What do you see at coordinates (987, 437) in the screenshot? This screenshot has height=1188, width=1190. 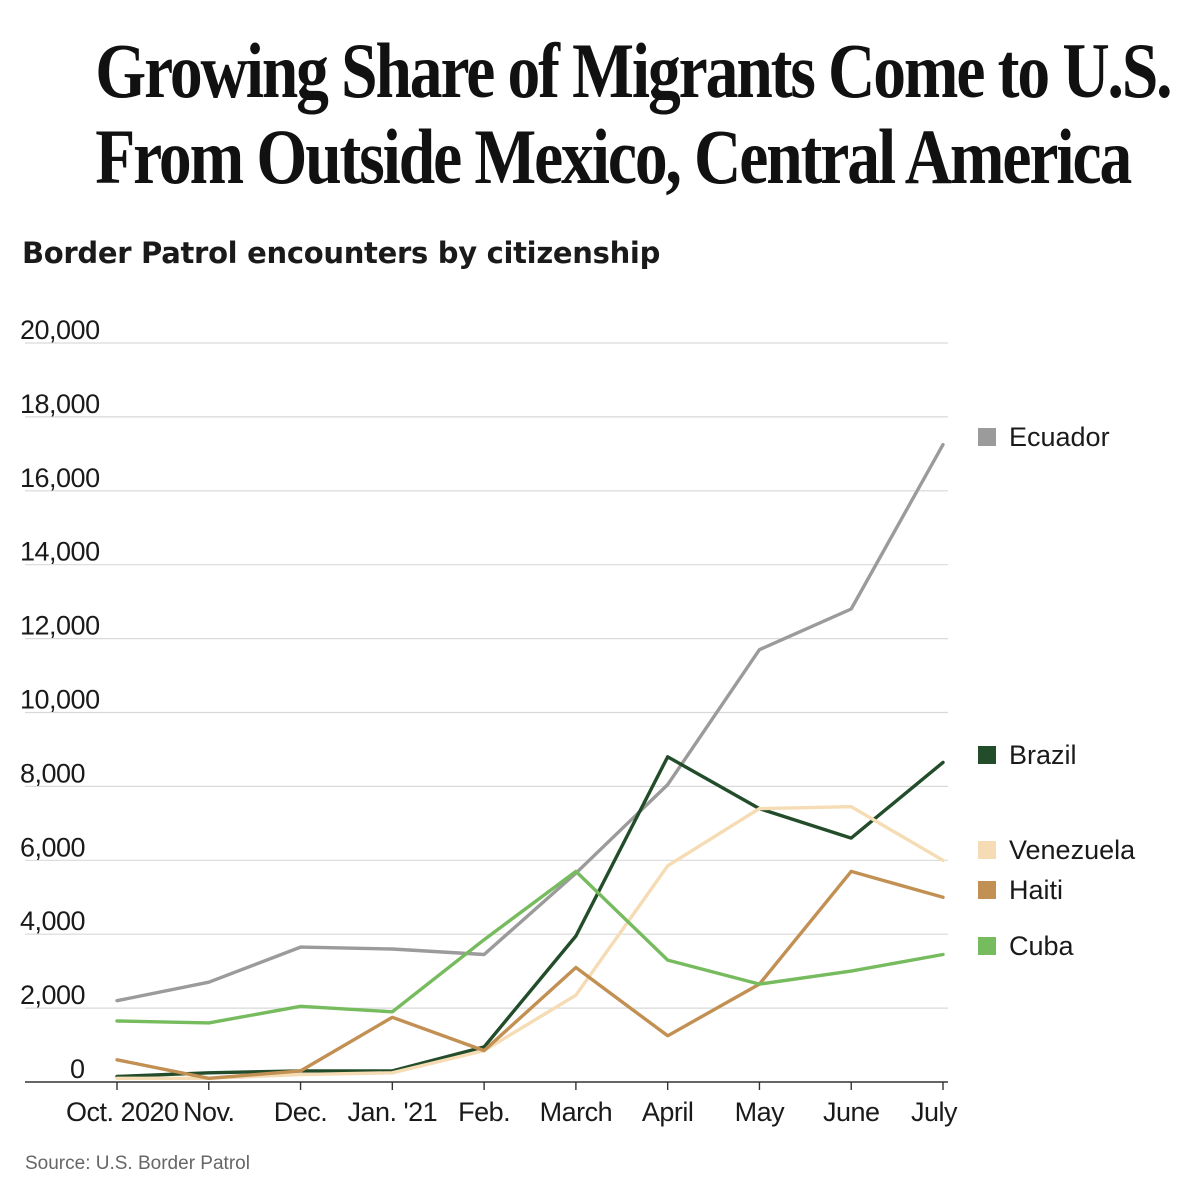 I see `legend-swatch-ecuador` at bounding box center [987, 437].